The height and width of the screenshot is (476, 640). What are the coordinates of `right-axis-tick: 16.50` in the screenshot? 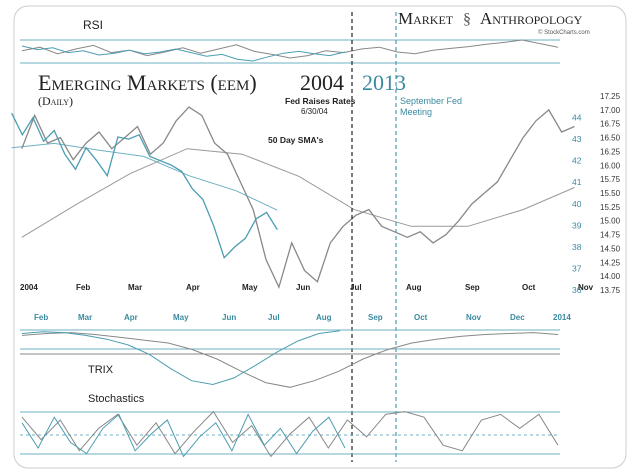 It's located at (610, 138).